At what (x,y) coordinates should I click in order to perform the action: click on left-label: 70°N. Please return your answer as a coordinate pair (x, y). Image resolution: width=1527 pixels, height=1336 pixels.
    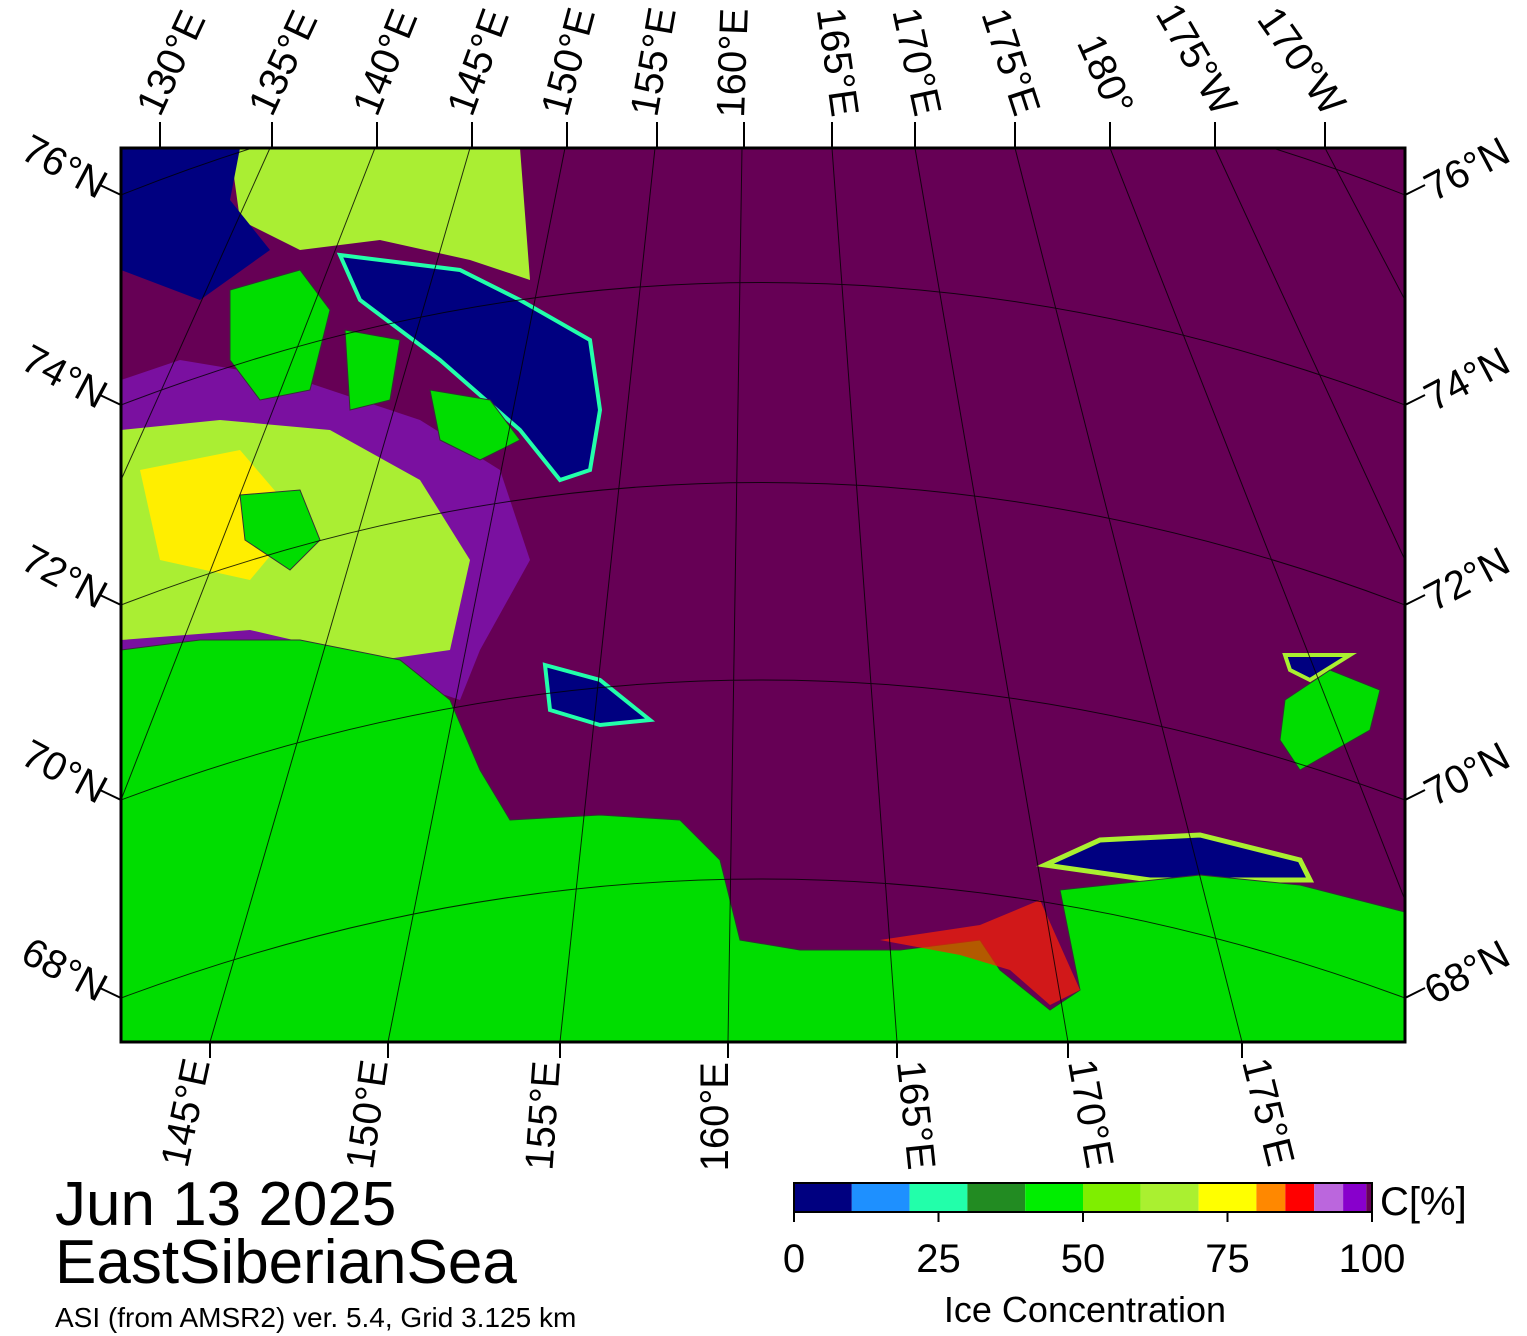
    Looking at the image, I should click on (65, 772).